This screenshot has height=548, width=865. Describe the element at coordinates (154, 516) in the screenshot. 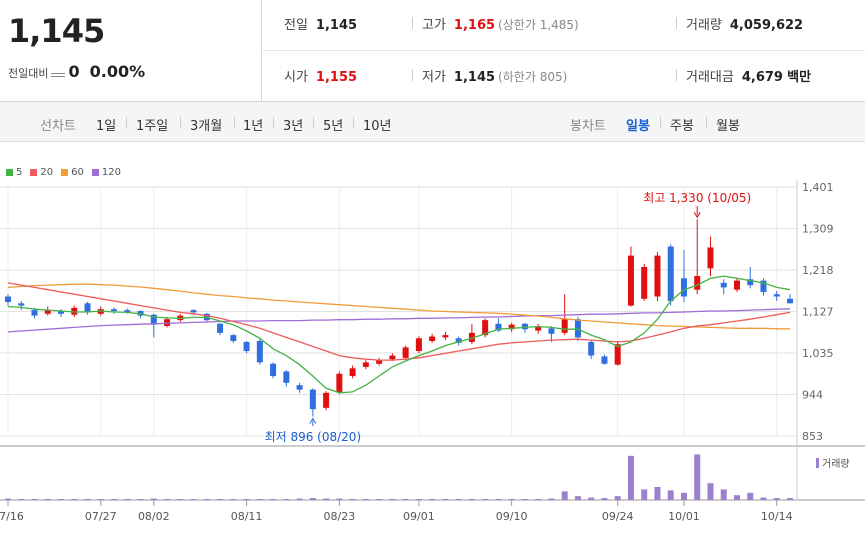

I see `x-tick-label: 08/02` at that location.